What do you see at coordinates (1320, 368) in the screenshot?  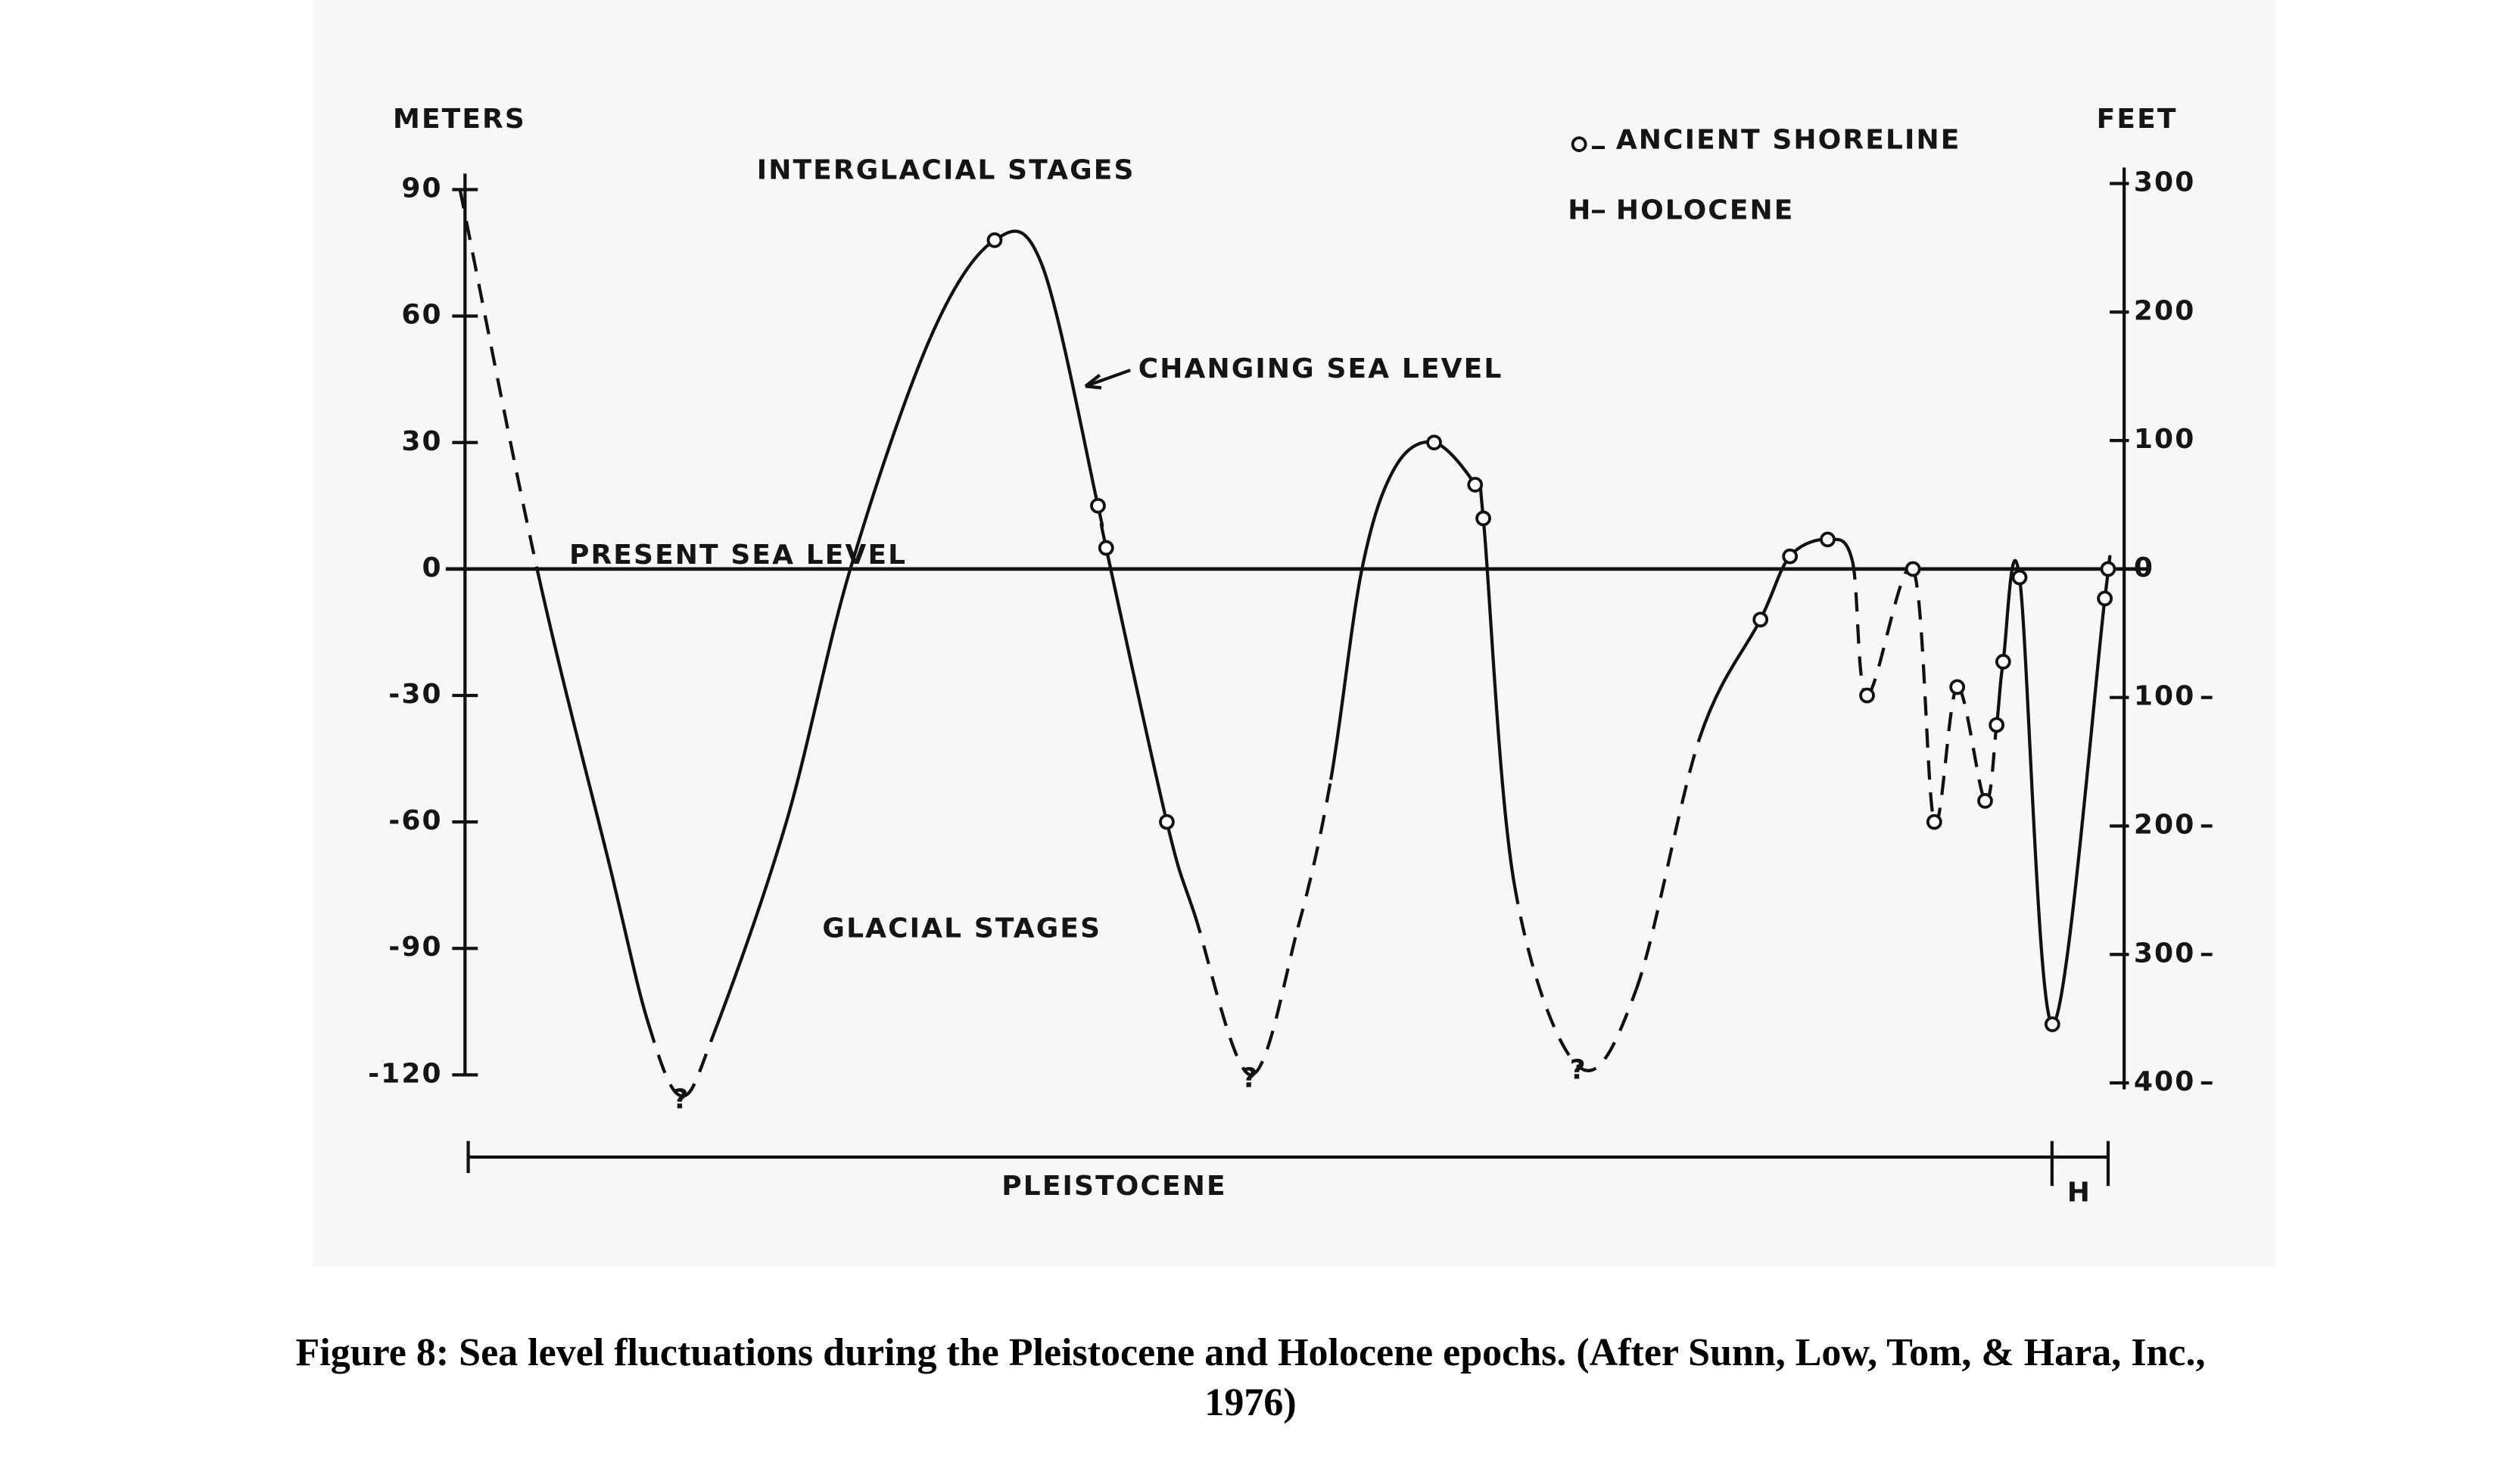 I see `annotation: CHANGING SEA LEVEL` at bounding box center [1320, 368].